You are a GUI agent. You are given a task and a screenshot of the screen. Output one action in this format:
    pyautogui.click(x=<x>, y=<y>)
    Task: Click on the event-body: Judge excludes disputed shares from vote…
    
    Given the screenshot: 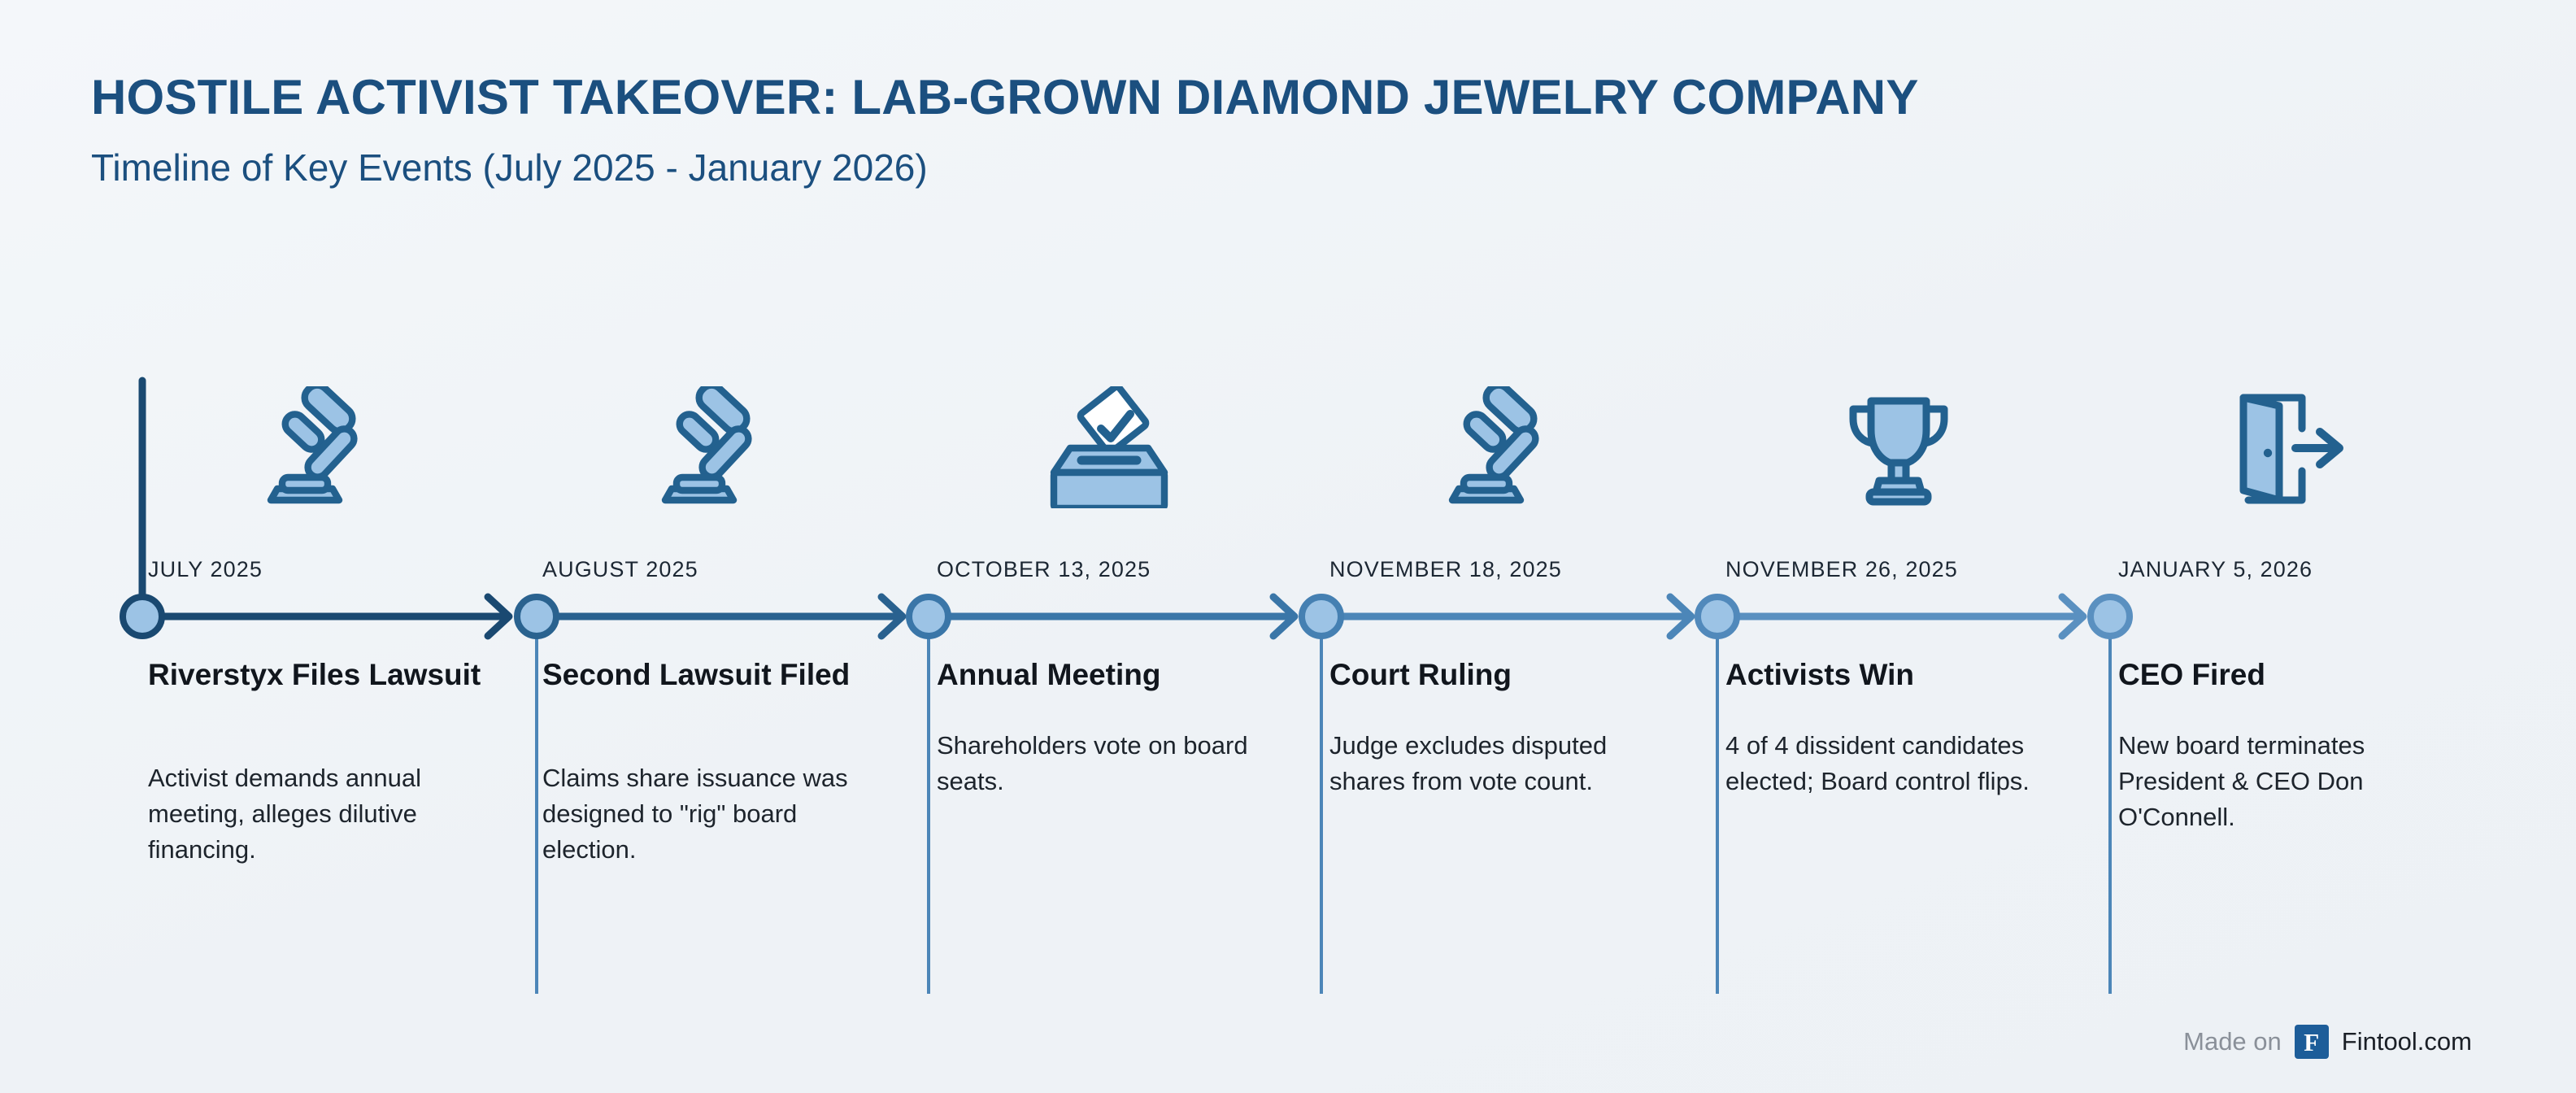 What is the action you would take?
    pyautogui.click(x=1469, y=763)
    